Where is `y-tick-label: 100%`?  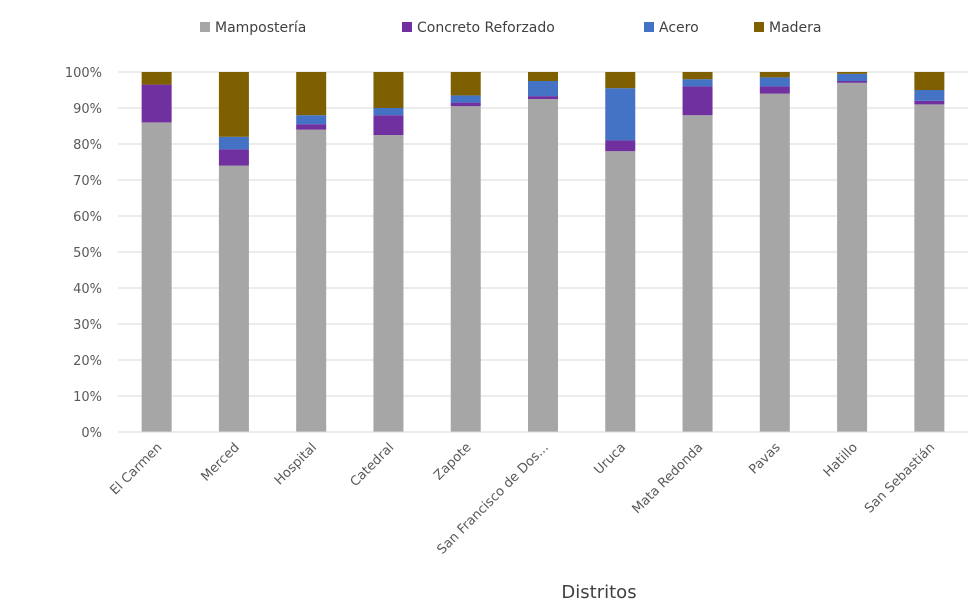 y-tick-label: 100% is located at coordinates (83, 73).